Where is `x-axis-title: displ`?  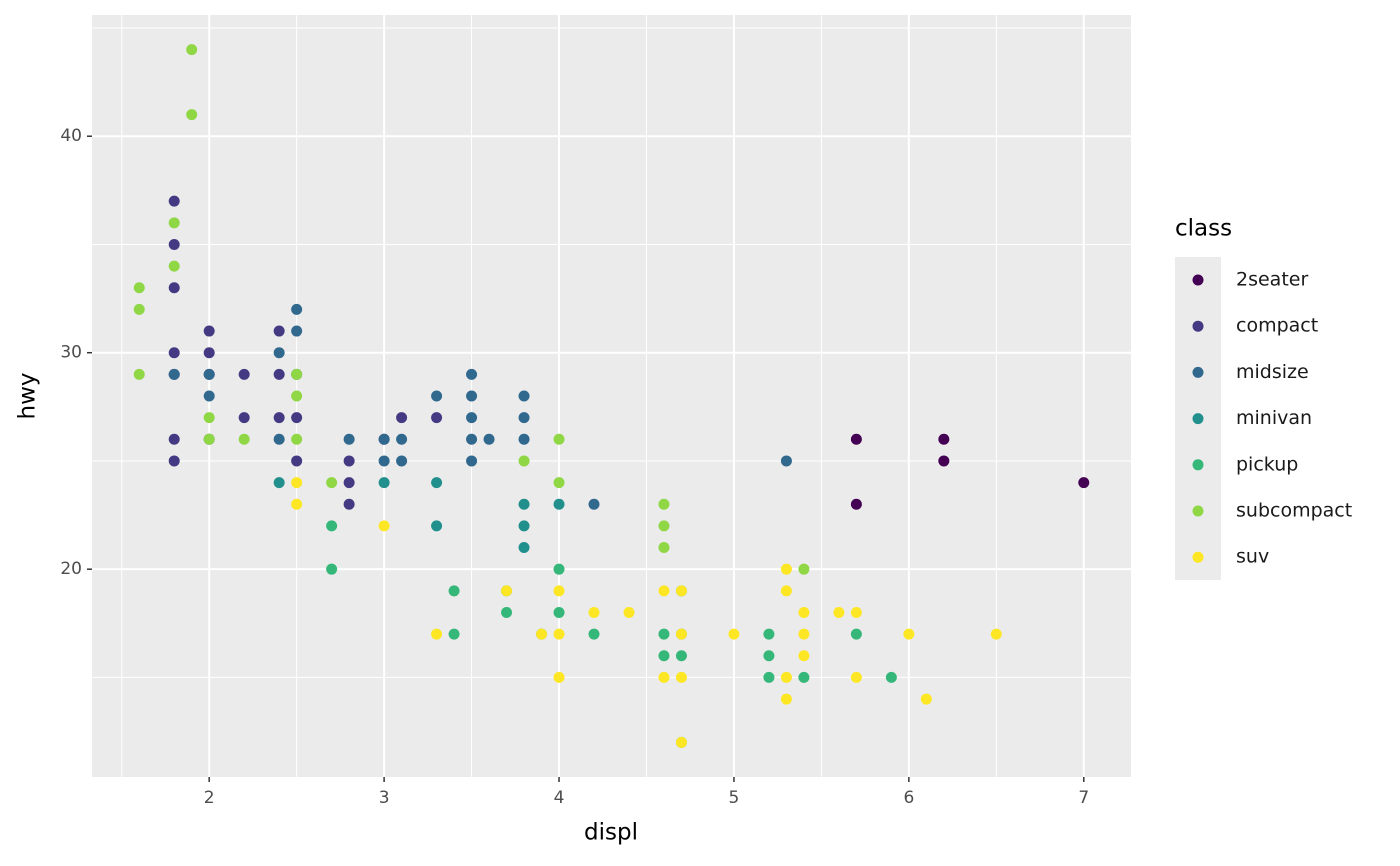
x-axis-title: displ is located at coordinates (611, 833).